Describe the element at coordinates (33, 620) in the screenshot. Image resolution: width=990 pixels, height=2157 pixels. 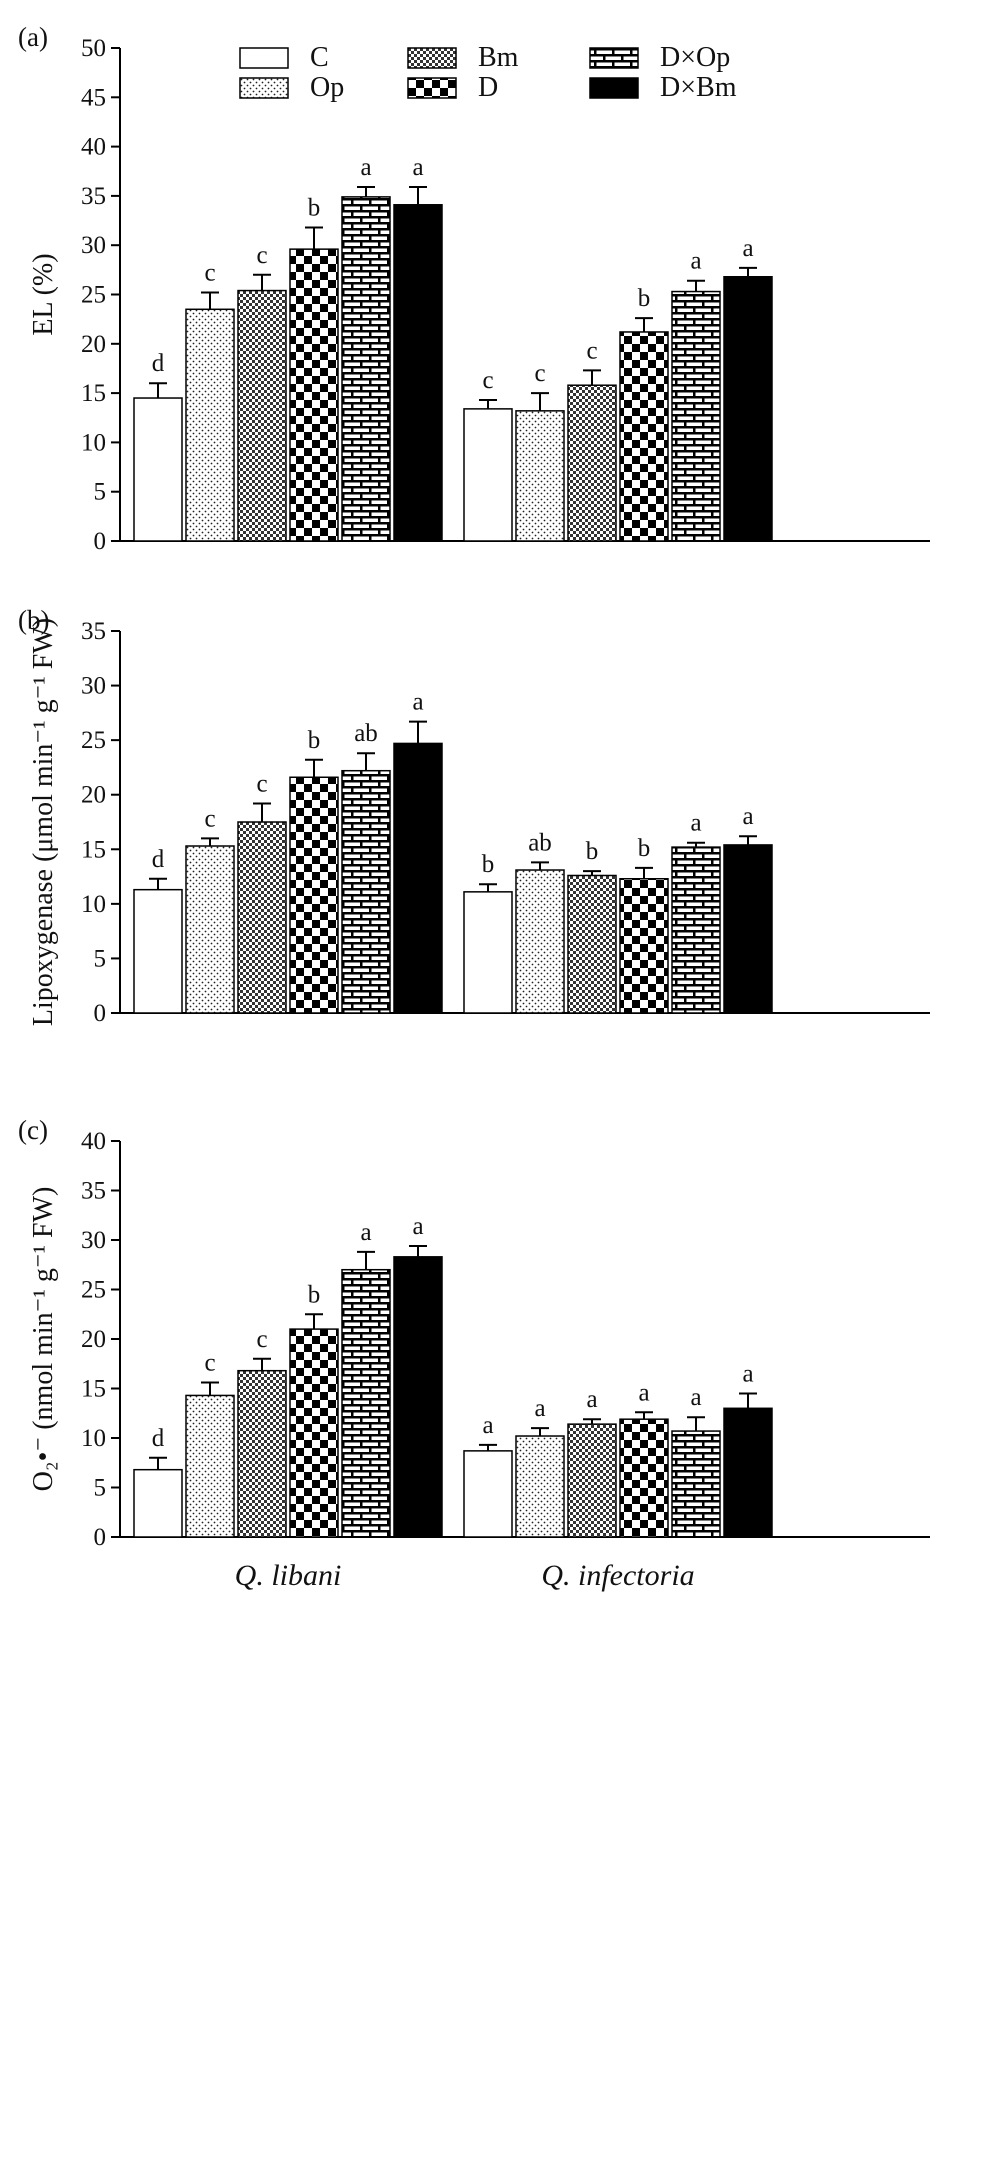
I see `panel-label: (b)` at that location.